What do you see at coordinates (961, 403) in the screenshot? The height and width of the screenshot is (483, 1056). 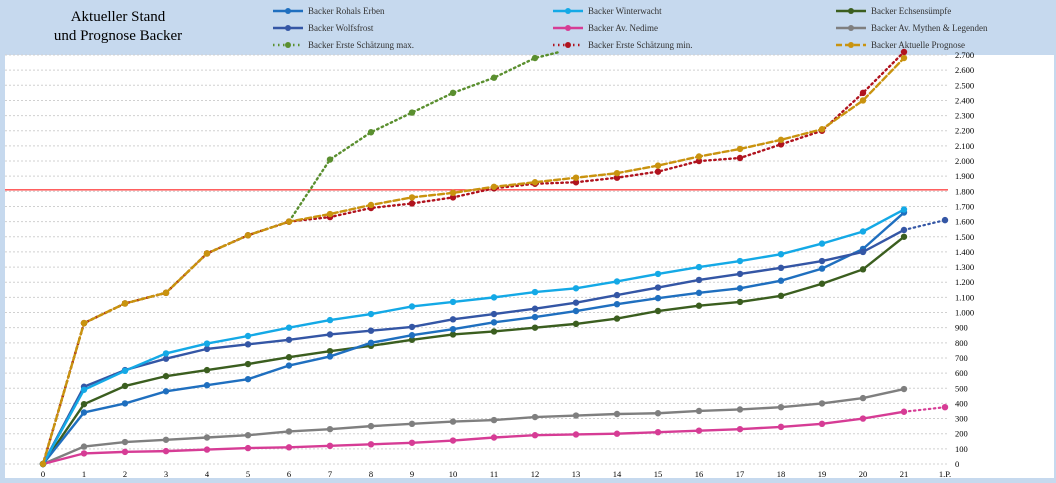 I see `y-tick-label: 400` at bounding box center [961, 403].